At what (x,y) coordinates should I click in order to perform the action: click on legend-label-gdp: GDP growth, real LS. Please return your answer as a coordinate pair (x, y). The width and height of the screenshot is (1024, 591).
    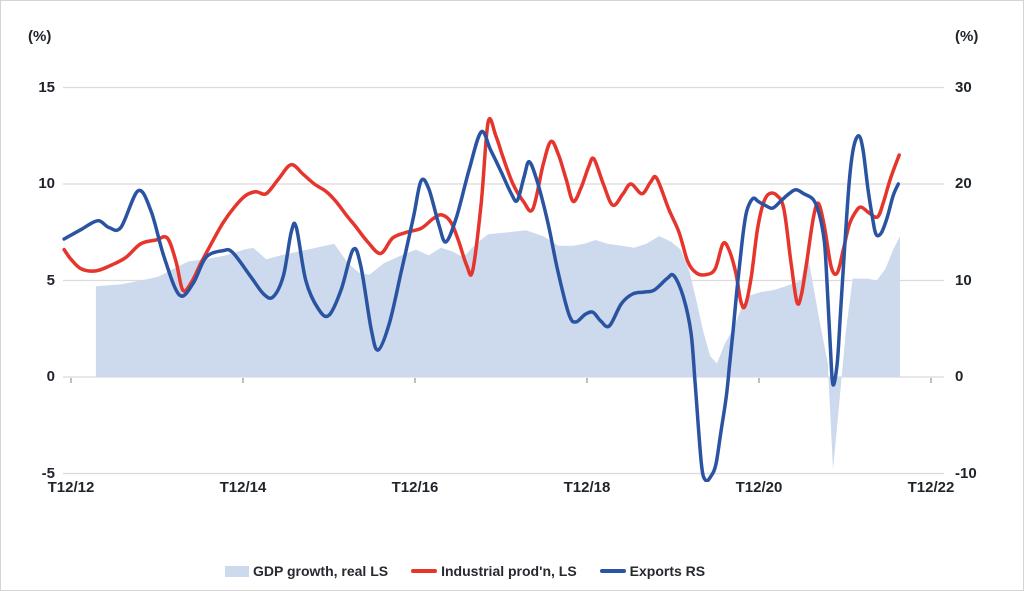
    Looking at the image, I should click on (321, 571).